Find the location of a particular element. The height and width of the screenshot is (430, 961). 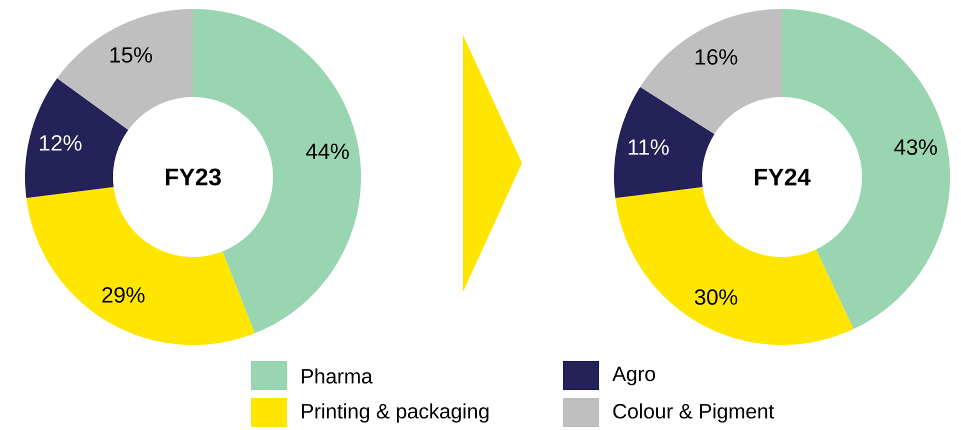

data-label: 15% is located at coordinates (131, 55).